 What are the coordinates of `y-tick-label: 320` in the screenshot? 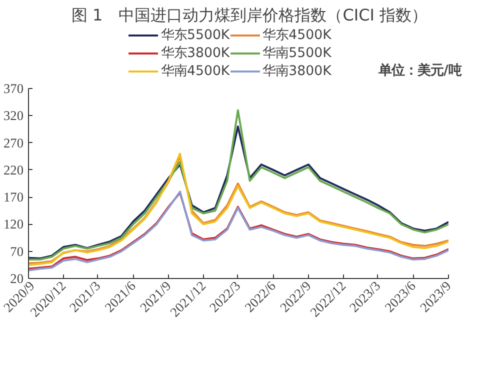 It's located at (14, 116).